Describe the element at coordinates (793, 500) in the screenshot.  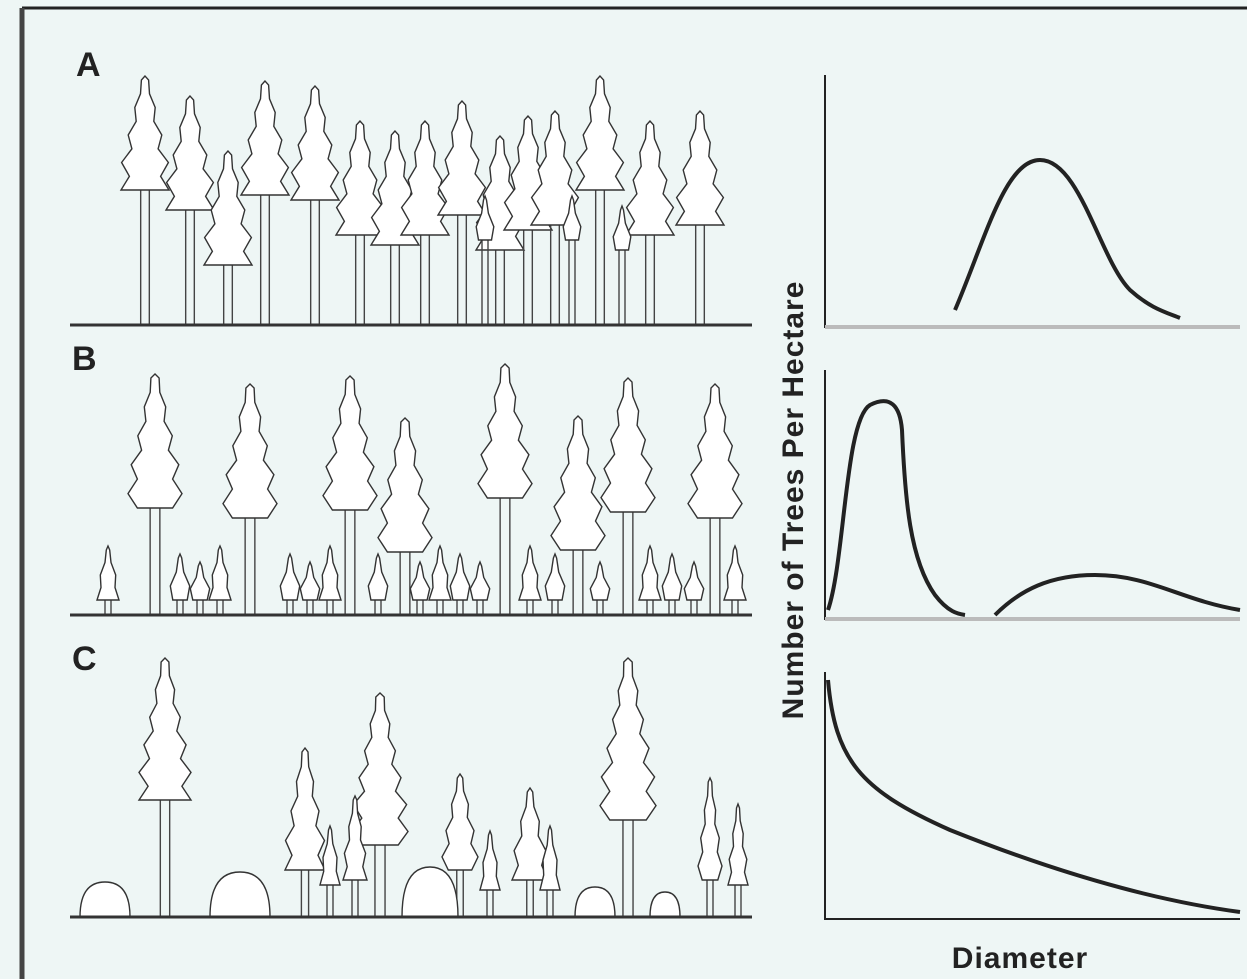
I see `y-axis-label: Number of Trees Per Hectare` at that location.